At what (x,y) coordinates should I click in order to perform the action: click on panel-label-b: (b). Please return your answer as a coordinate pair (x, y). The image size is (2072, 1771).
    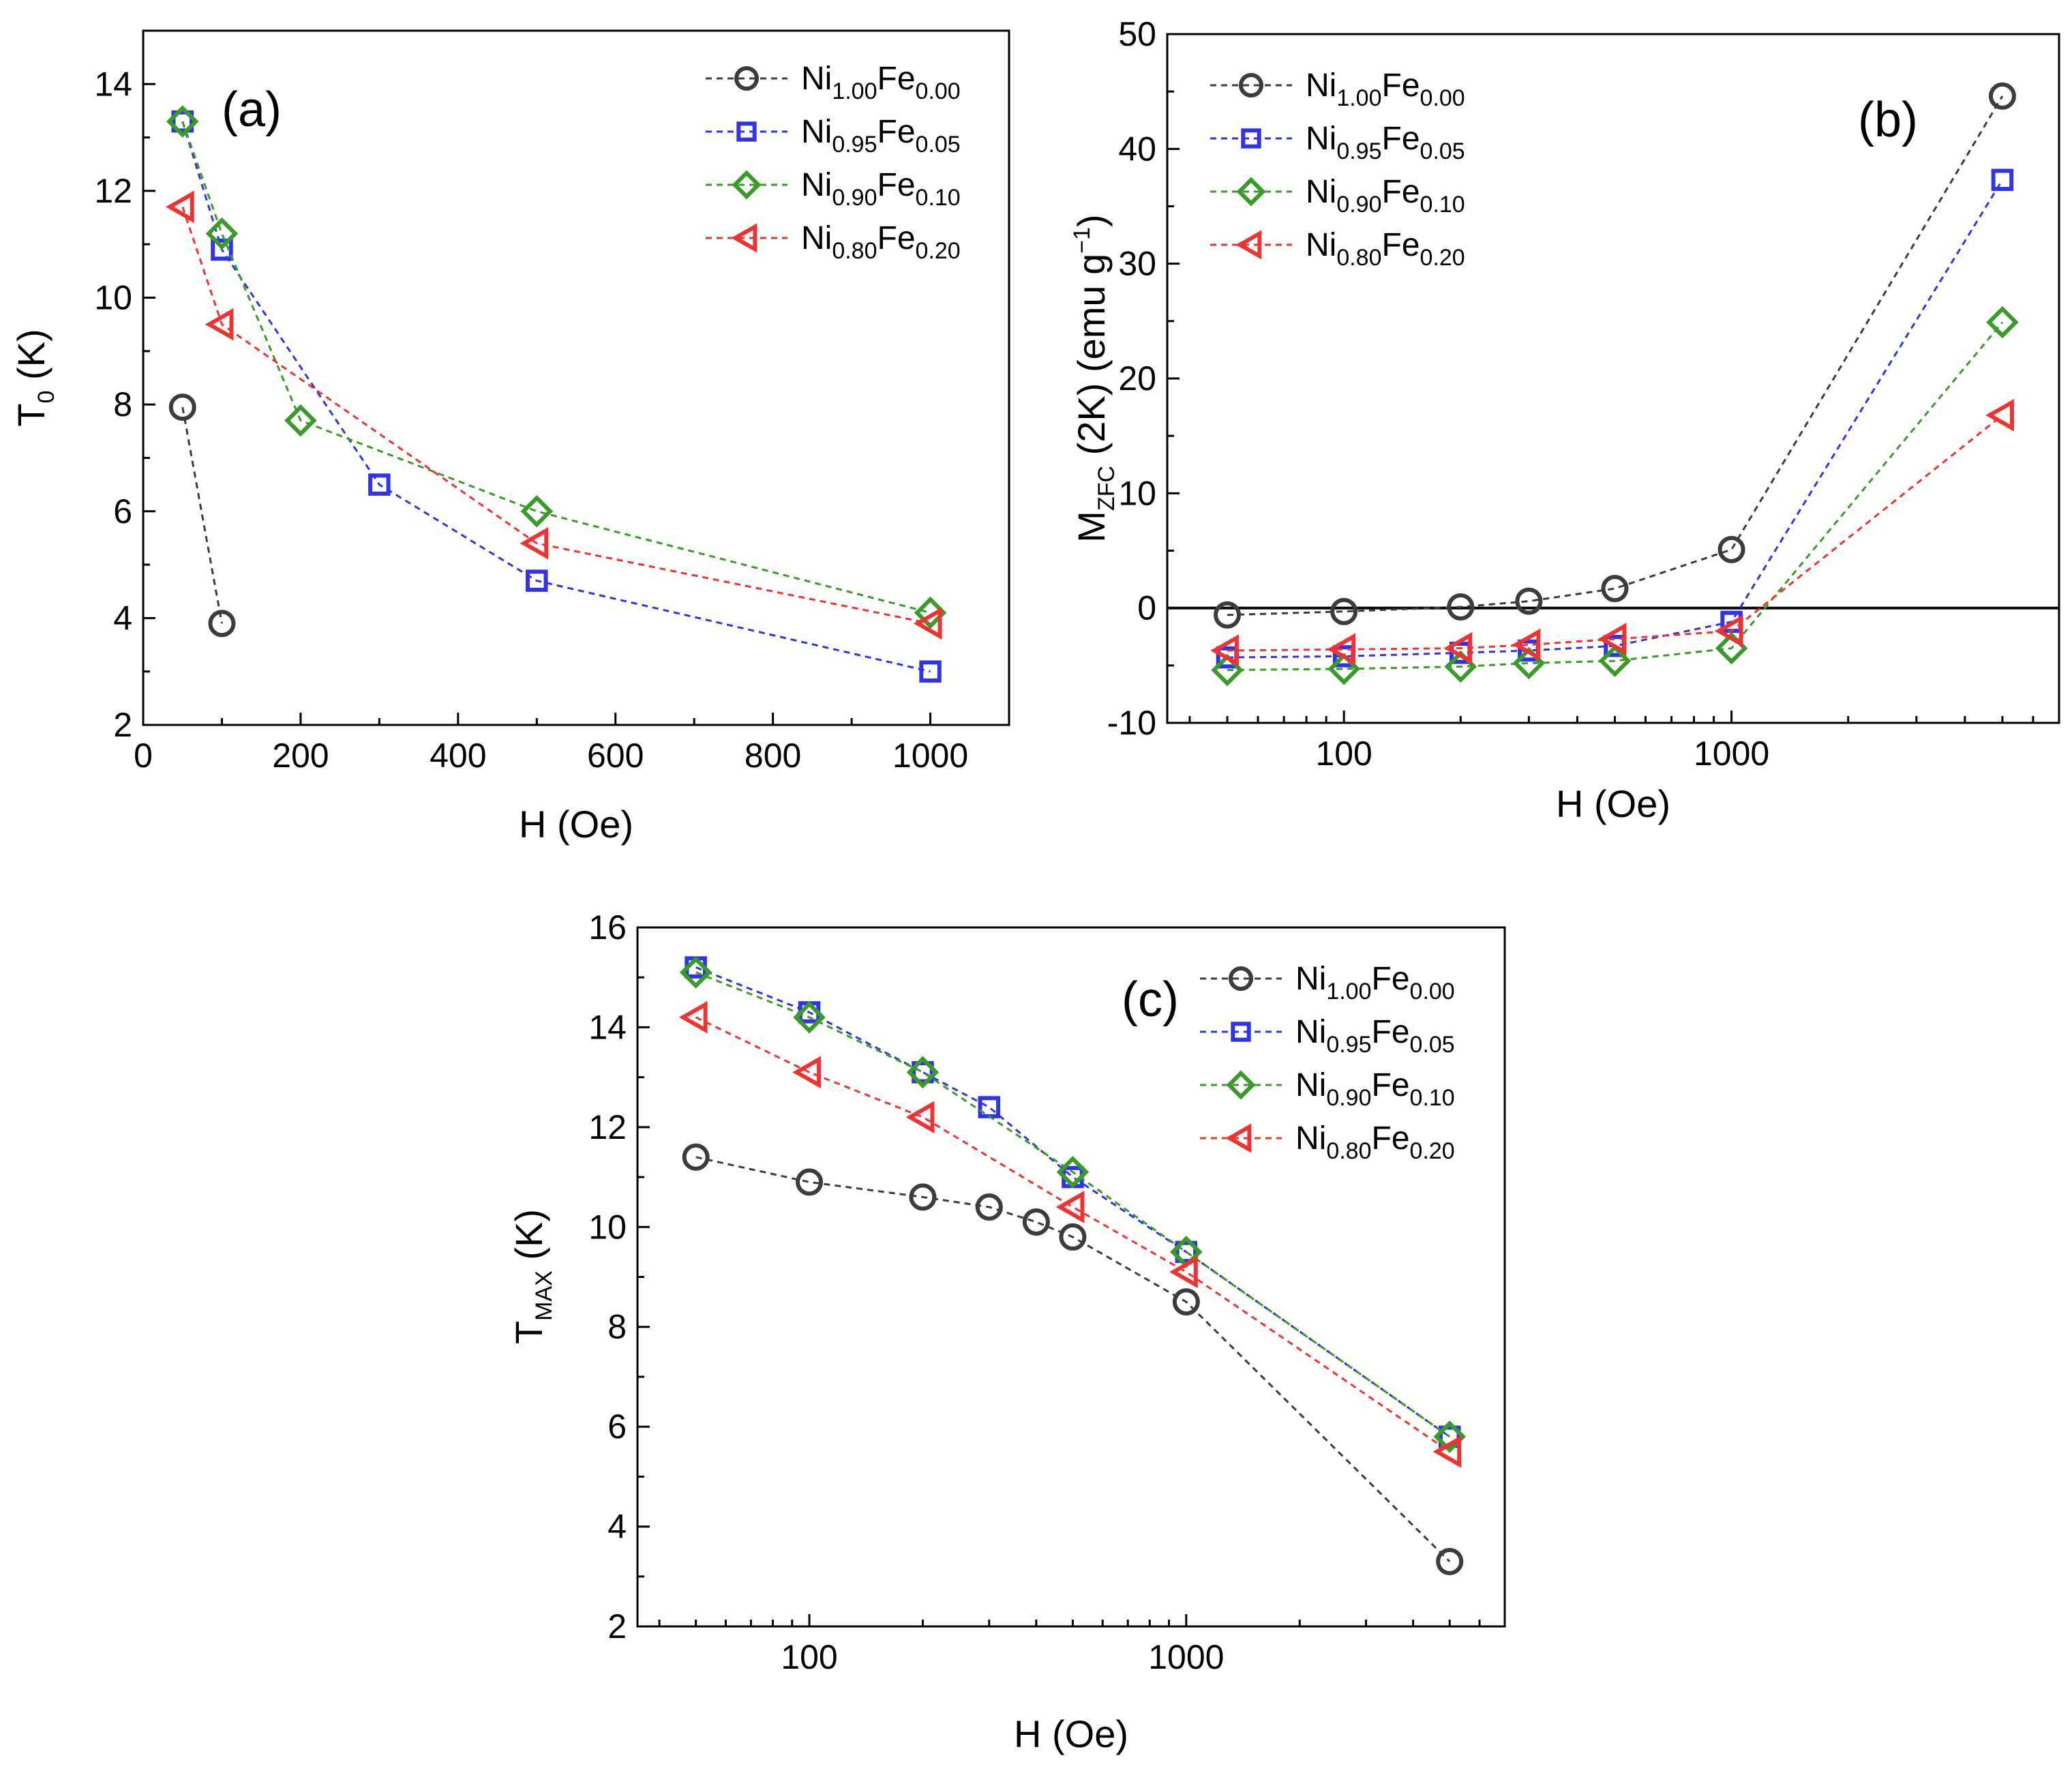
    Looking at the image, I should click on (1888, 120).